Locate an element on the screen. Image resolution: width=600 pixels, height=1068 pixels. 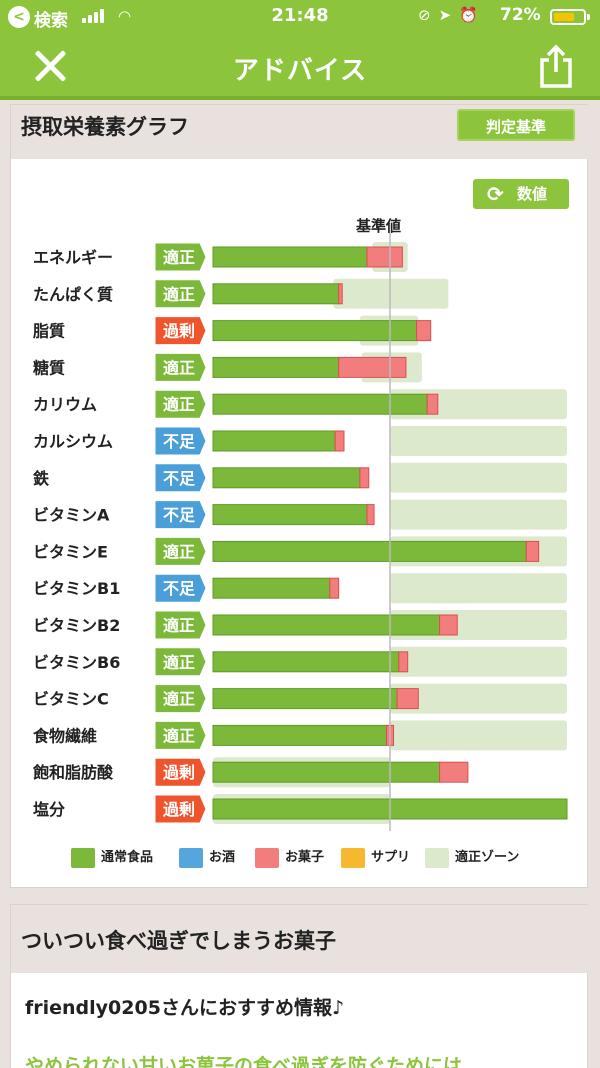
toggle-values-button: ⟳ 数値 is located at coordinates (521, 194).